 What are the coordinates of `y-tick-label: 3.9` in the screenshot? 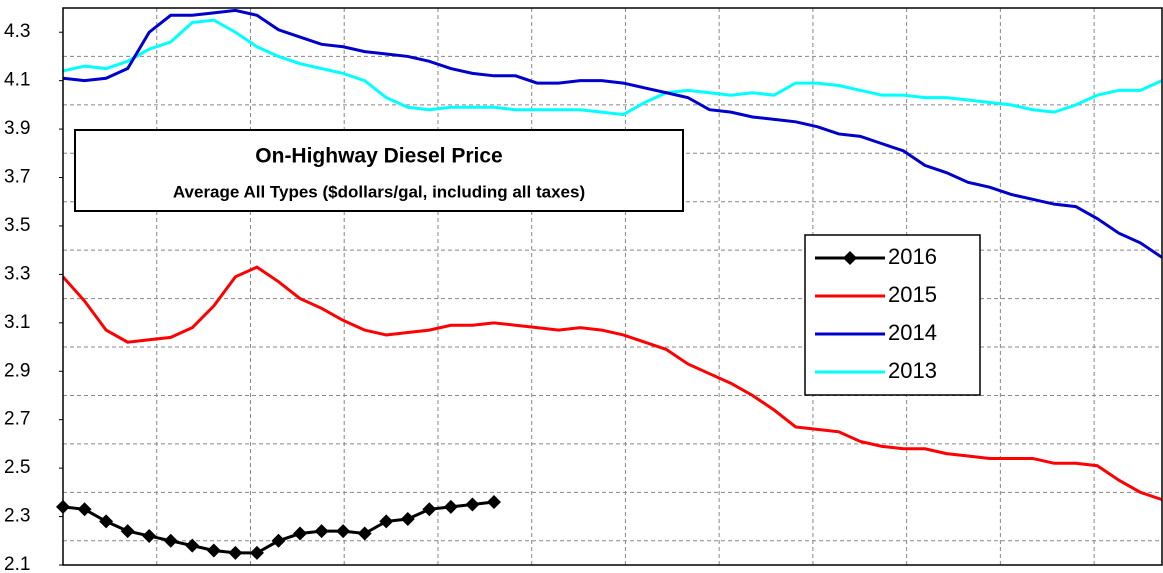 It's located at (17, 128).